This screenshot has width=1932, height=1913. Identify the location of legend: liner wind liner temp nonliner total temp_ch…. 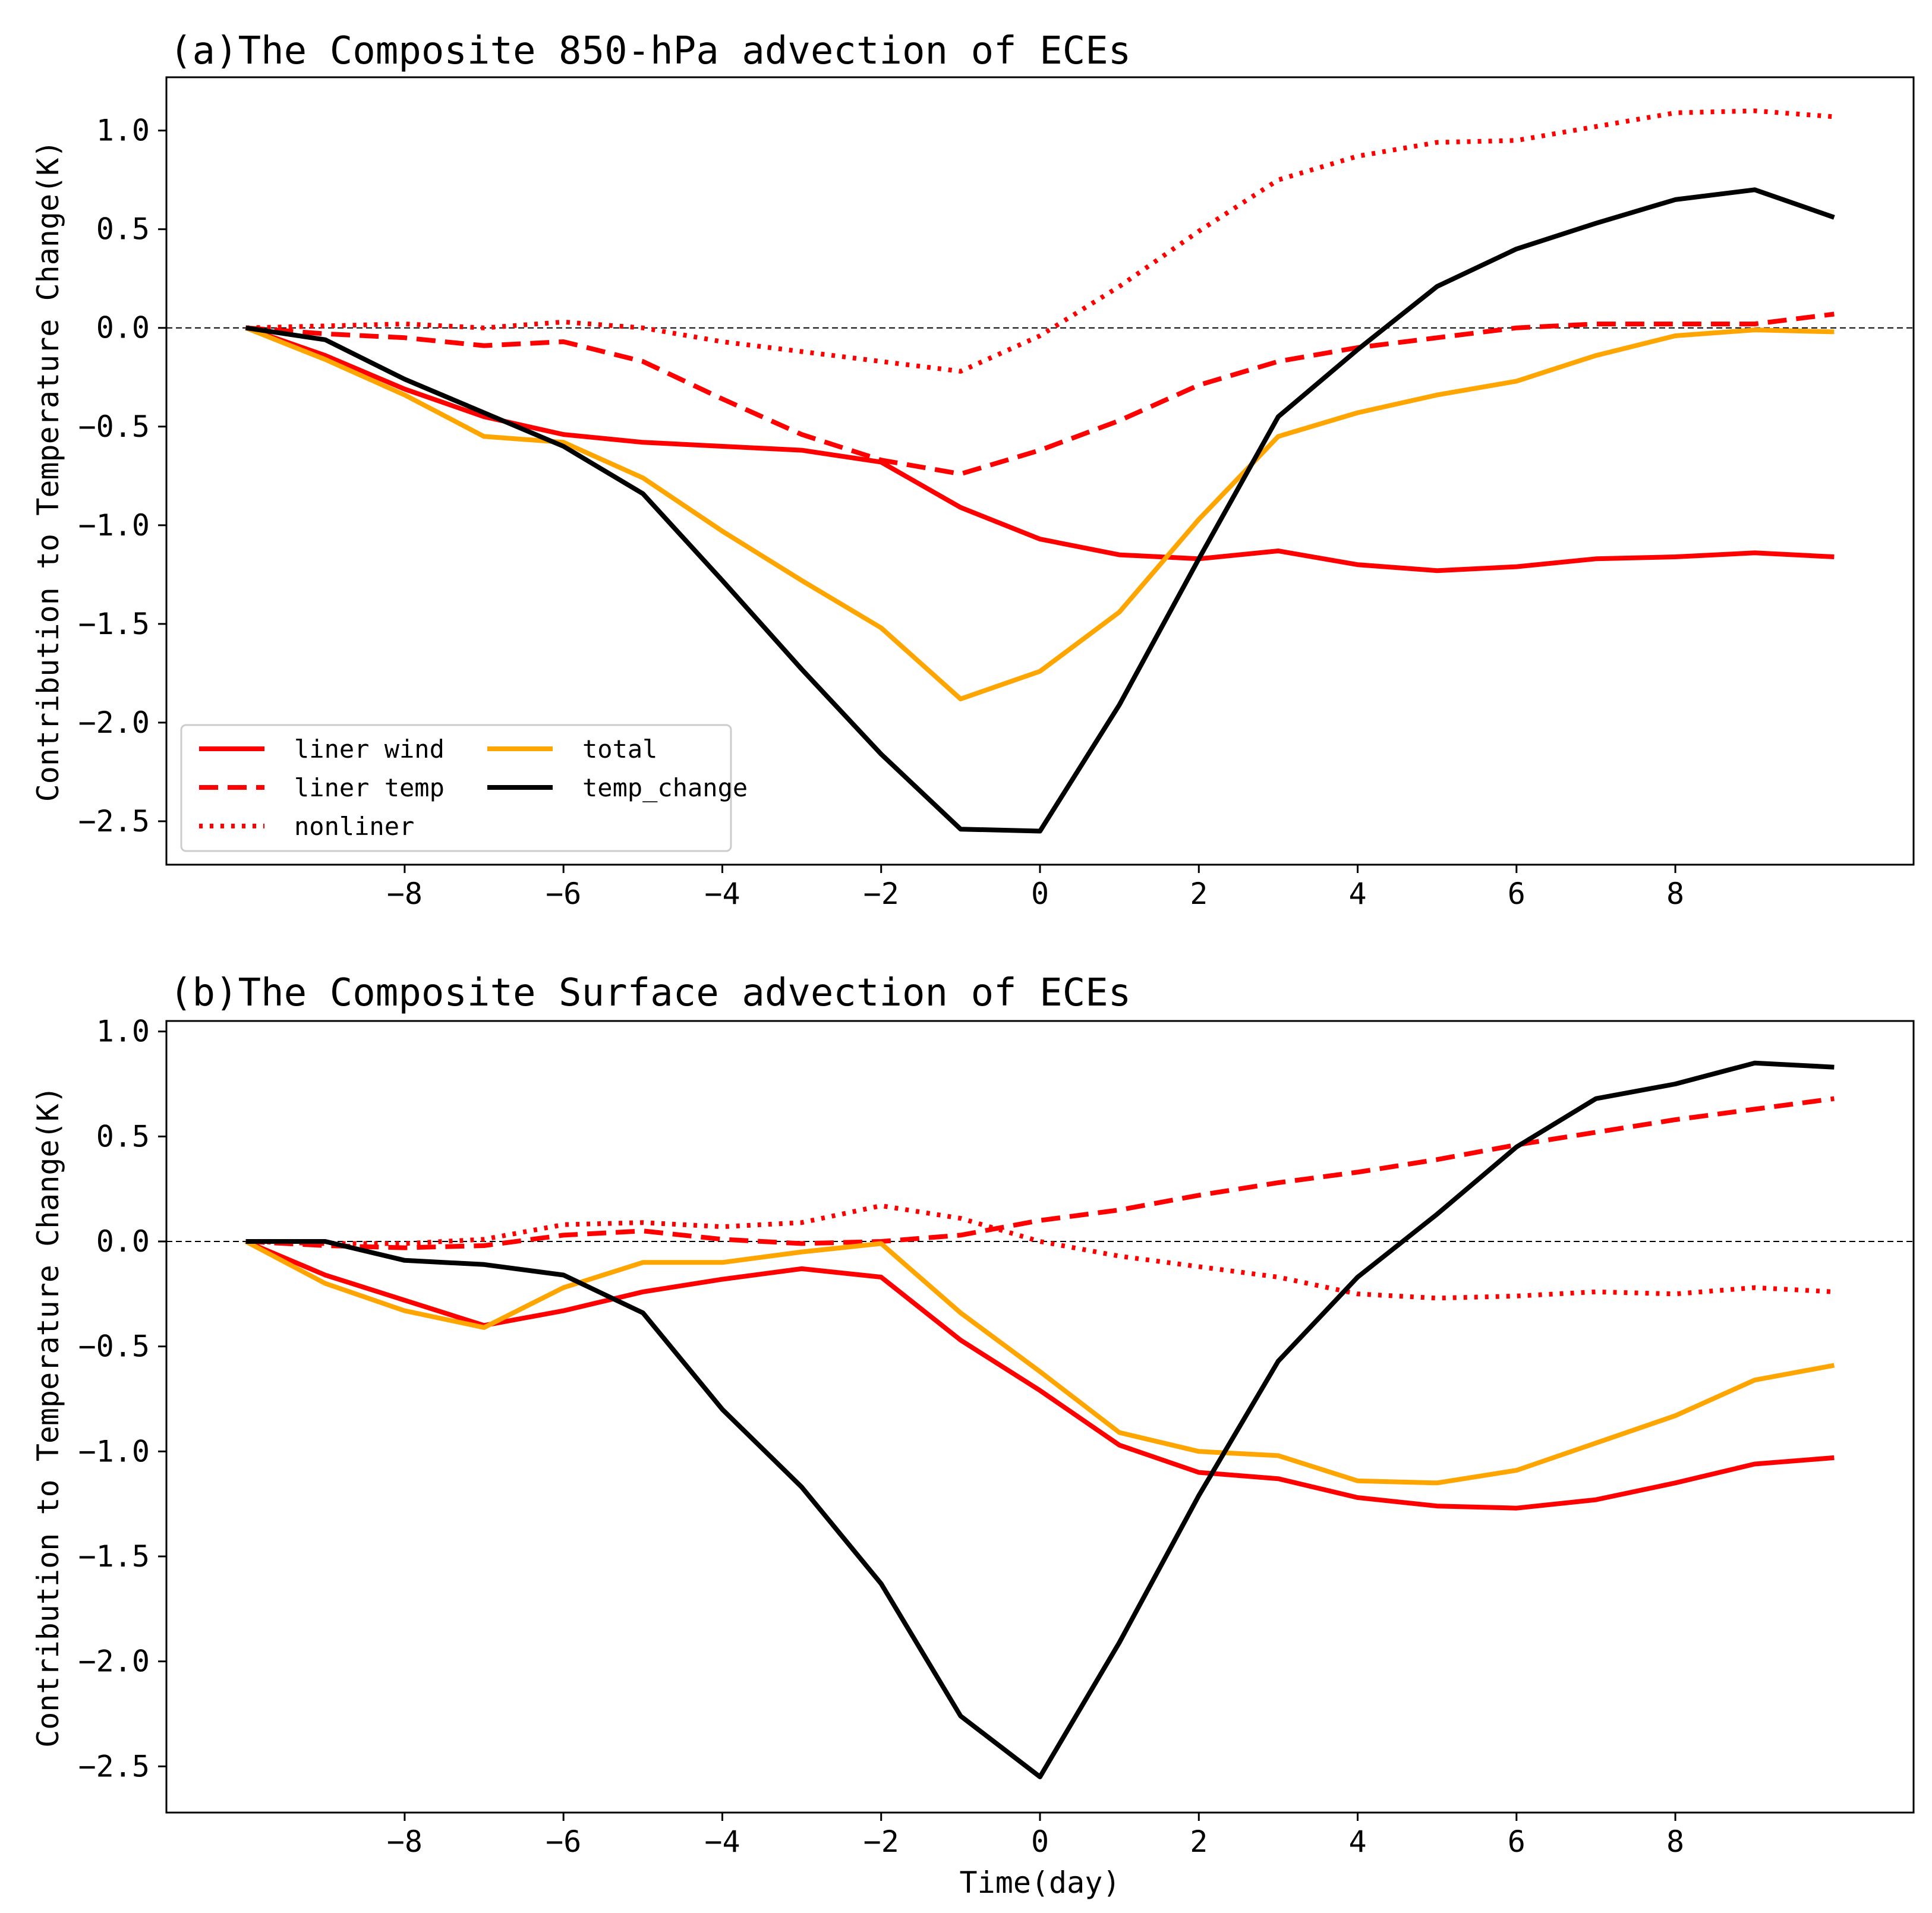
(464, 788).